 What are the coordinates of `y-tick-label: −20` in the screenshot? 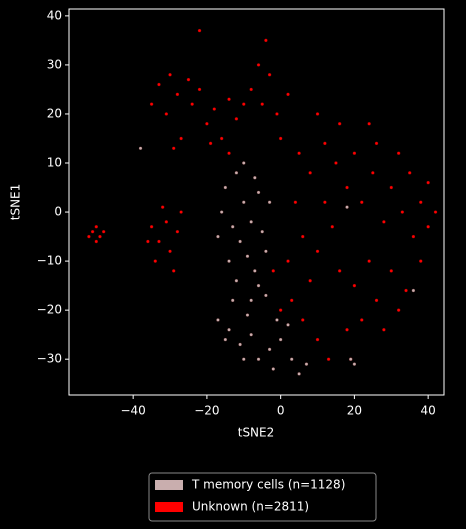 It's located at (49, 310).